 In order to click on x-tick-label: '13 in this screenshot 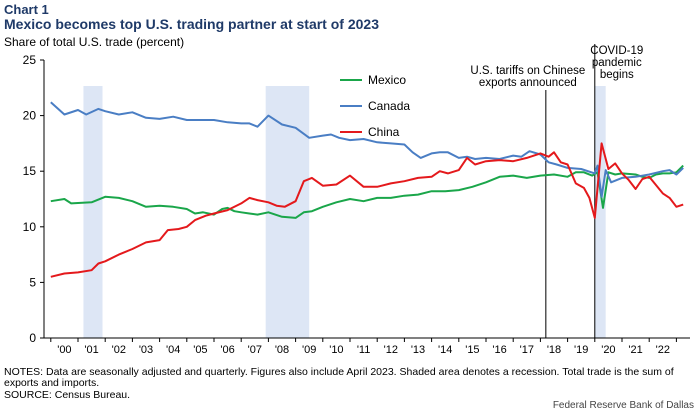, I will do `click(418, 350)`.